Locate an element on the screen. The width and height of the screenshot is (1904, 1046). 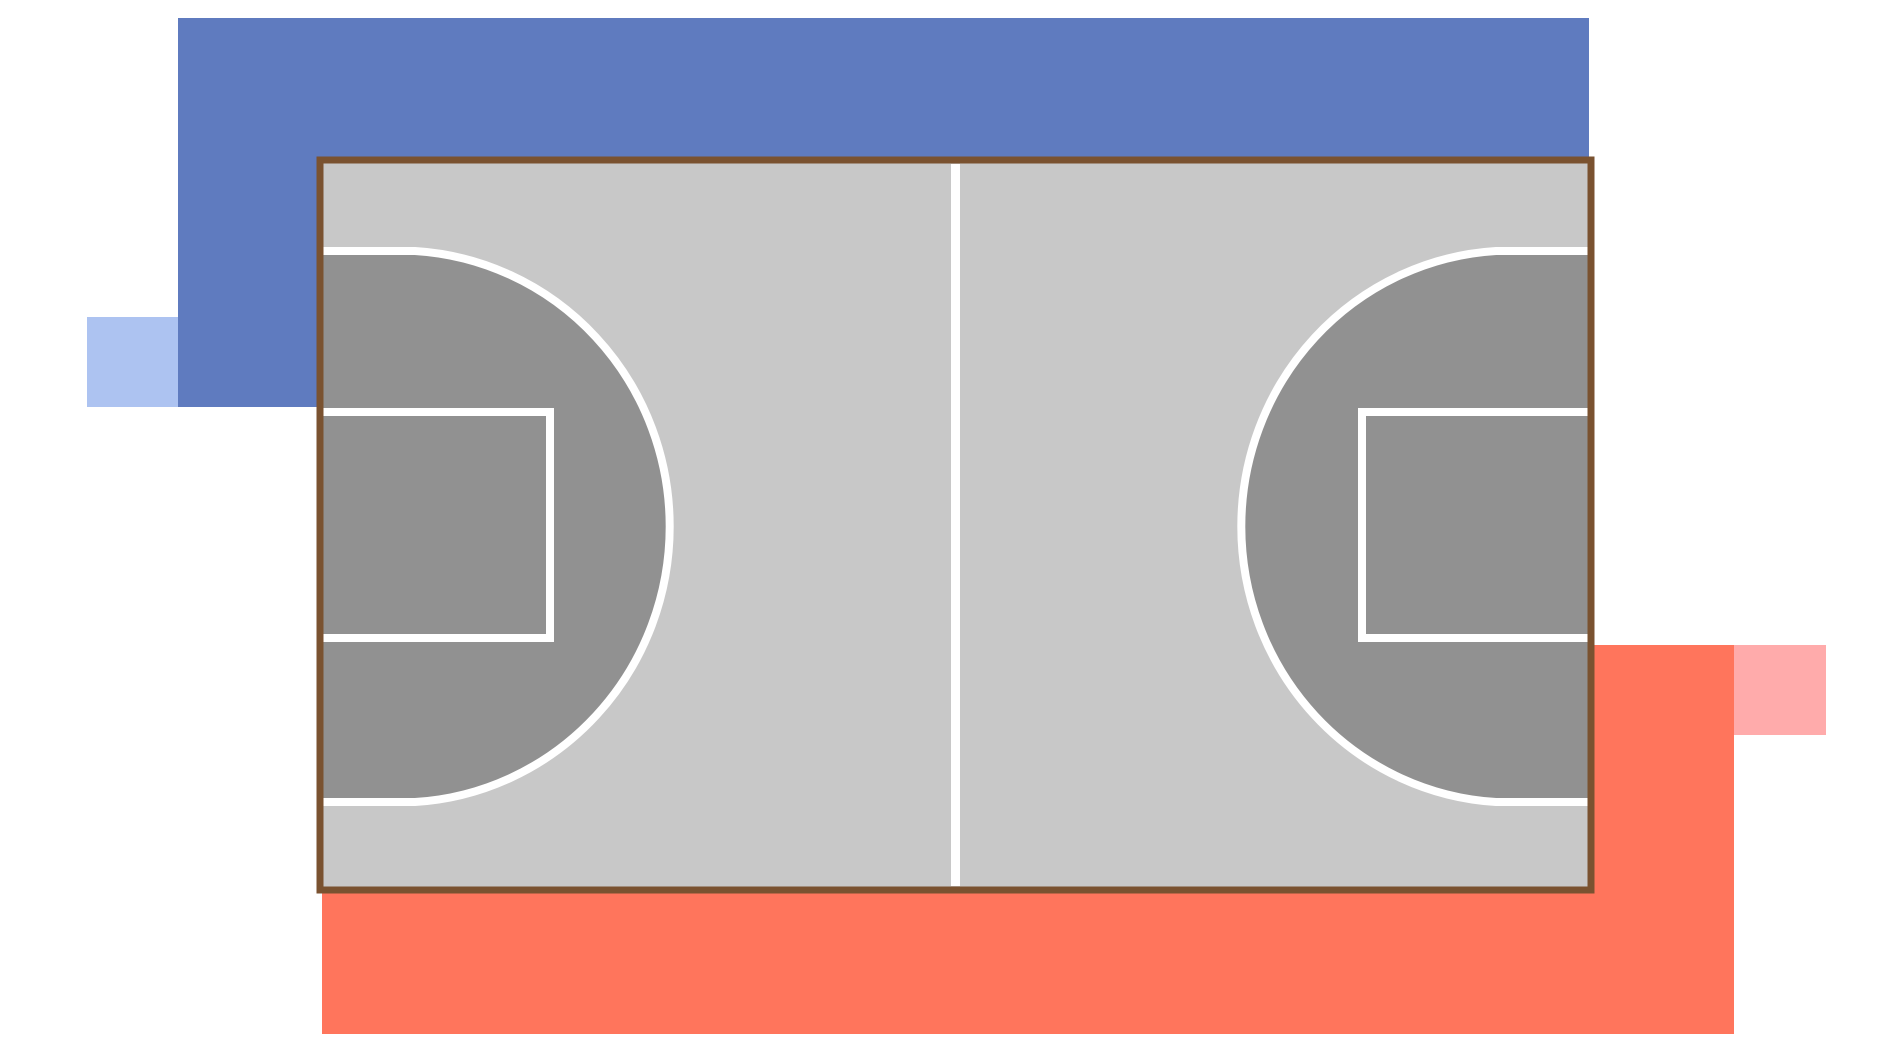
left-free-throw-lane is located at coordinates (437, 525).